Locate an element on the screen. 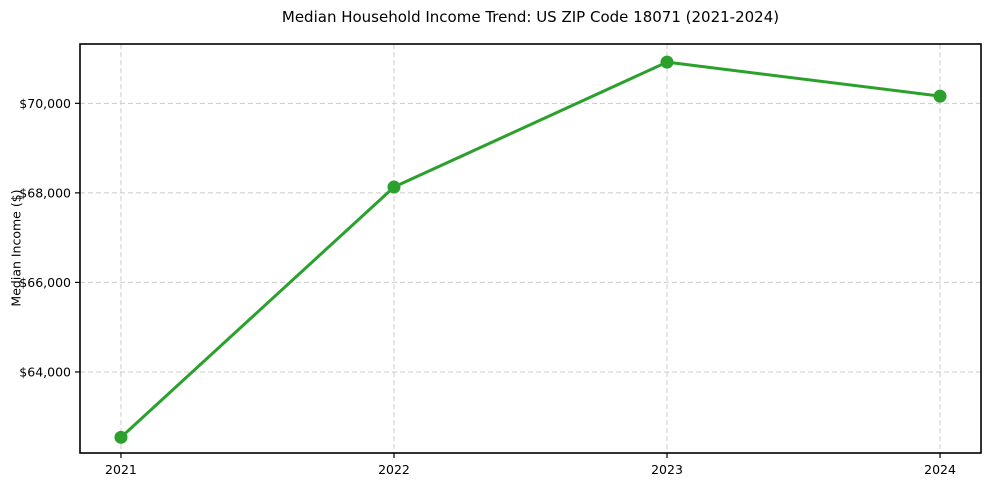 This screenshot has height=490, width=989. y-tick-label: $70,000 is located at coordinates (45, 103).